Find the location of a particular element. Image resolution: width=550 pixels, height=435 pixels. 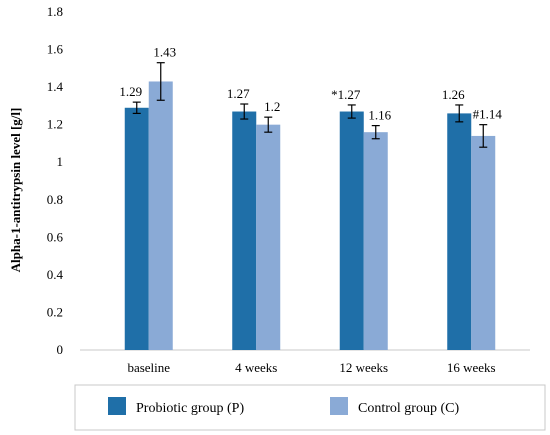

data-label: 1.43 is located at coordinates (164, 52).